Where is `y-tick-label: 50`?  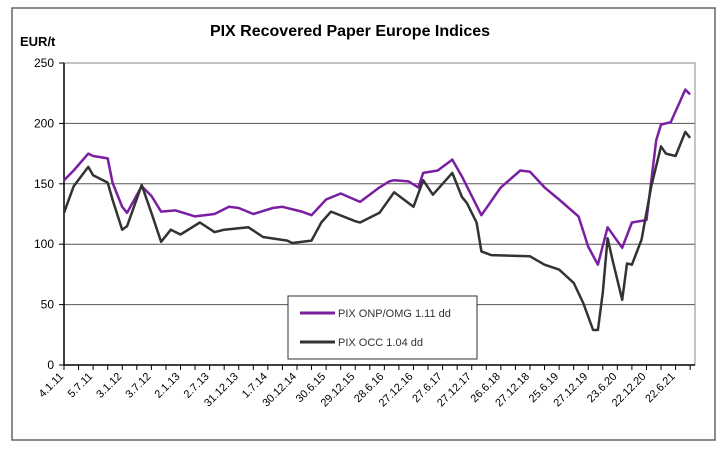 y-tick-label: 50 is located at coordinates (48, 305).